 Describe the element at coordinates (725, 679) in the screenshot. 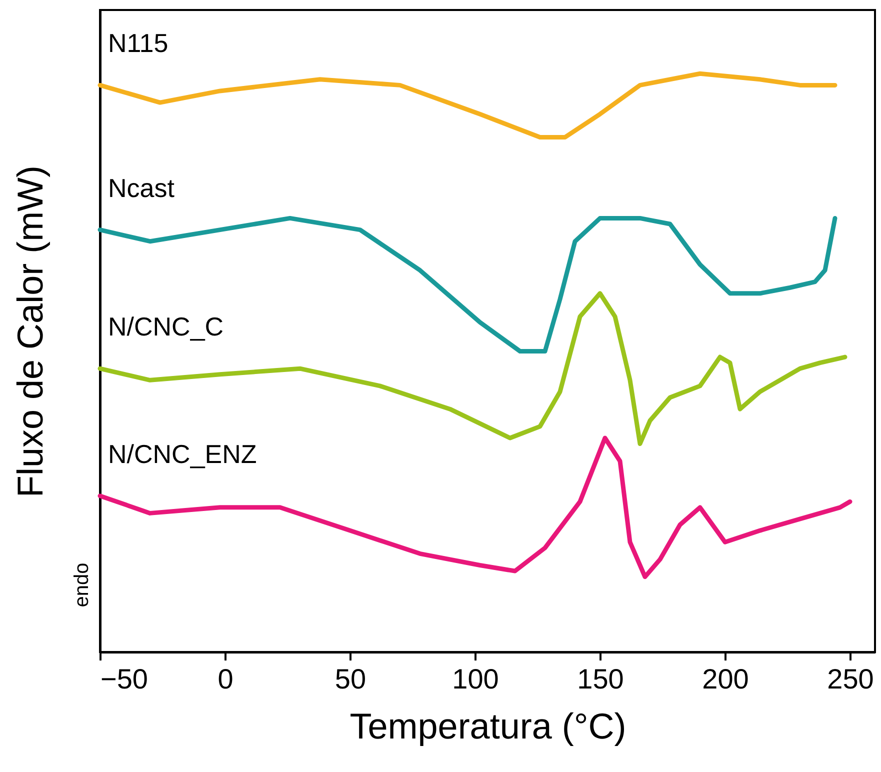

I see `x-tick-label: 200` at that location.